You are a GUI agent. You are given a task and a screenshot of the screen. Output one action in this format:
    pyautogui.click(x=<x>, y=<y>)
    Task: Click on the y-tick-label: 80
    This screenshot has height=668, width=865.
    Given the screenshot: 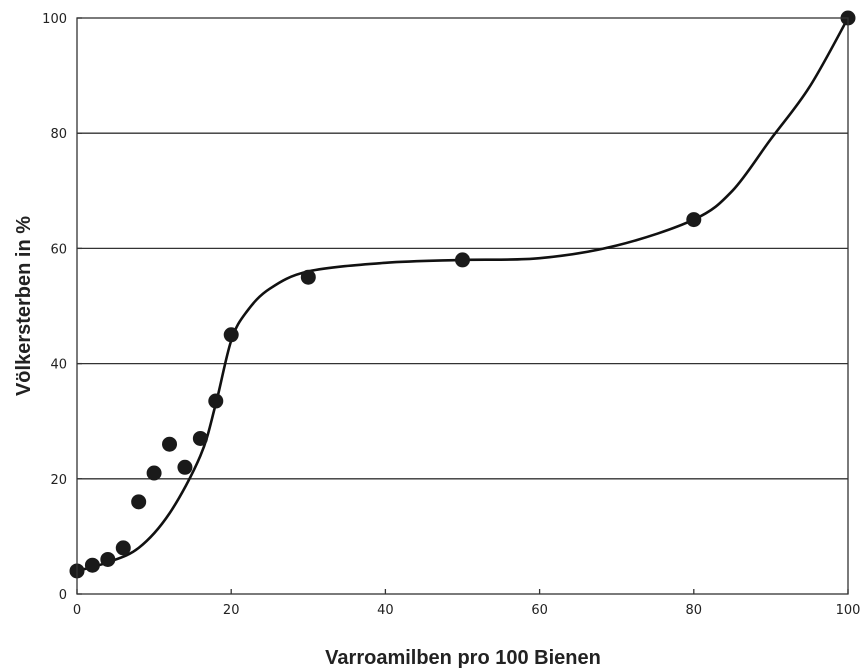 What is the action you would take?
    pyautogui.click(x=58, y=134)
    